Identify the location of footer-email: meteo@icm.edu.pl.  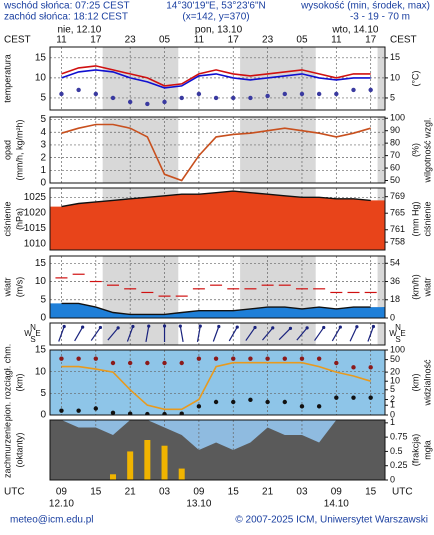
(52, 520).